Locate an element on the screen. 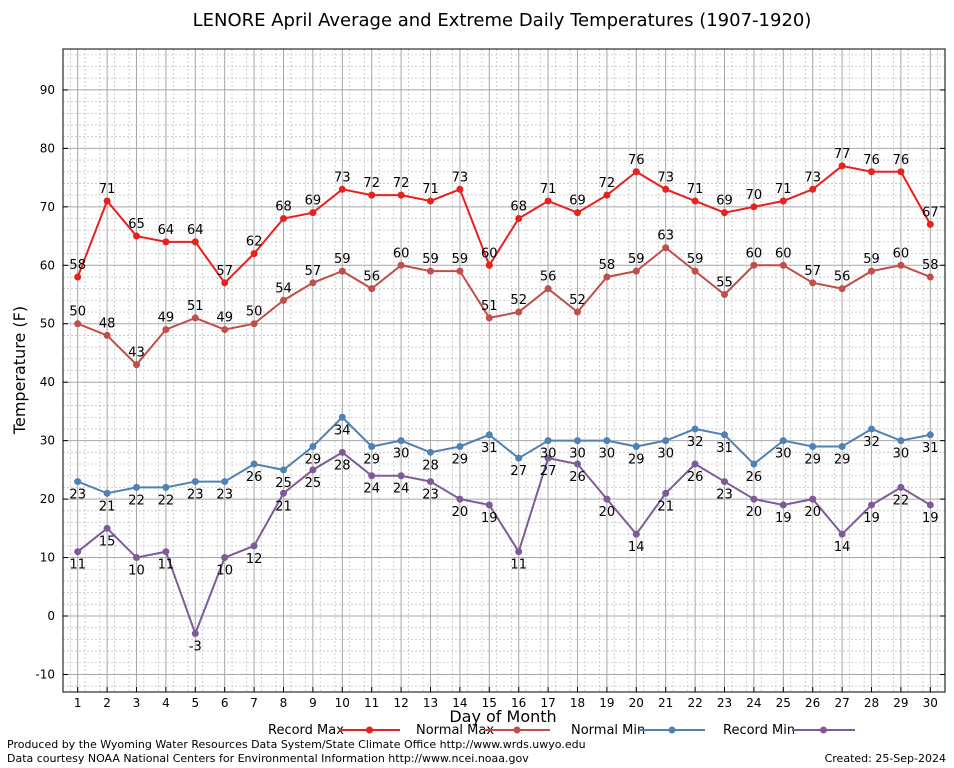 This screenshot has width=954, height=768. x-tick-label: 14 is located at coordinates (459, 703).